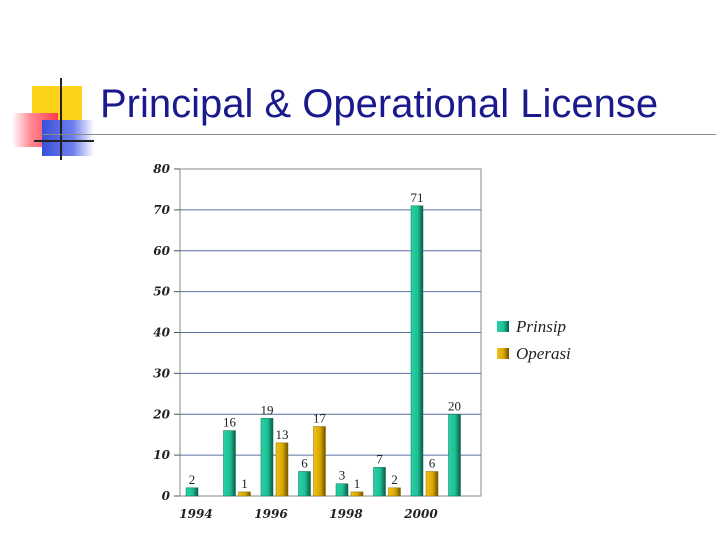 This screenshot has width=720, height=540. I want to click on data-label-operasi-1997: 17, so click(320, 418).